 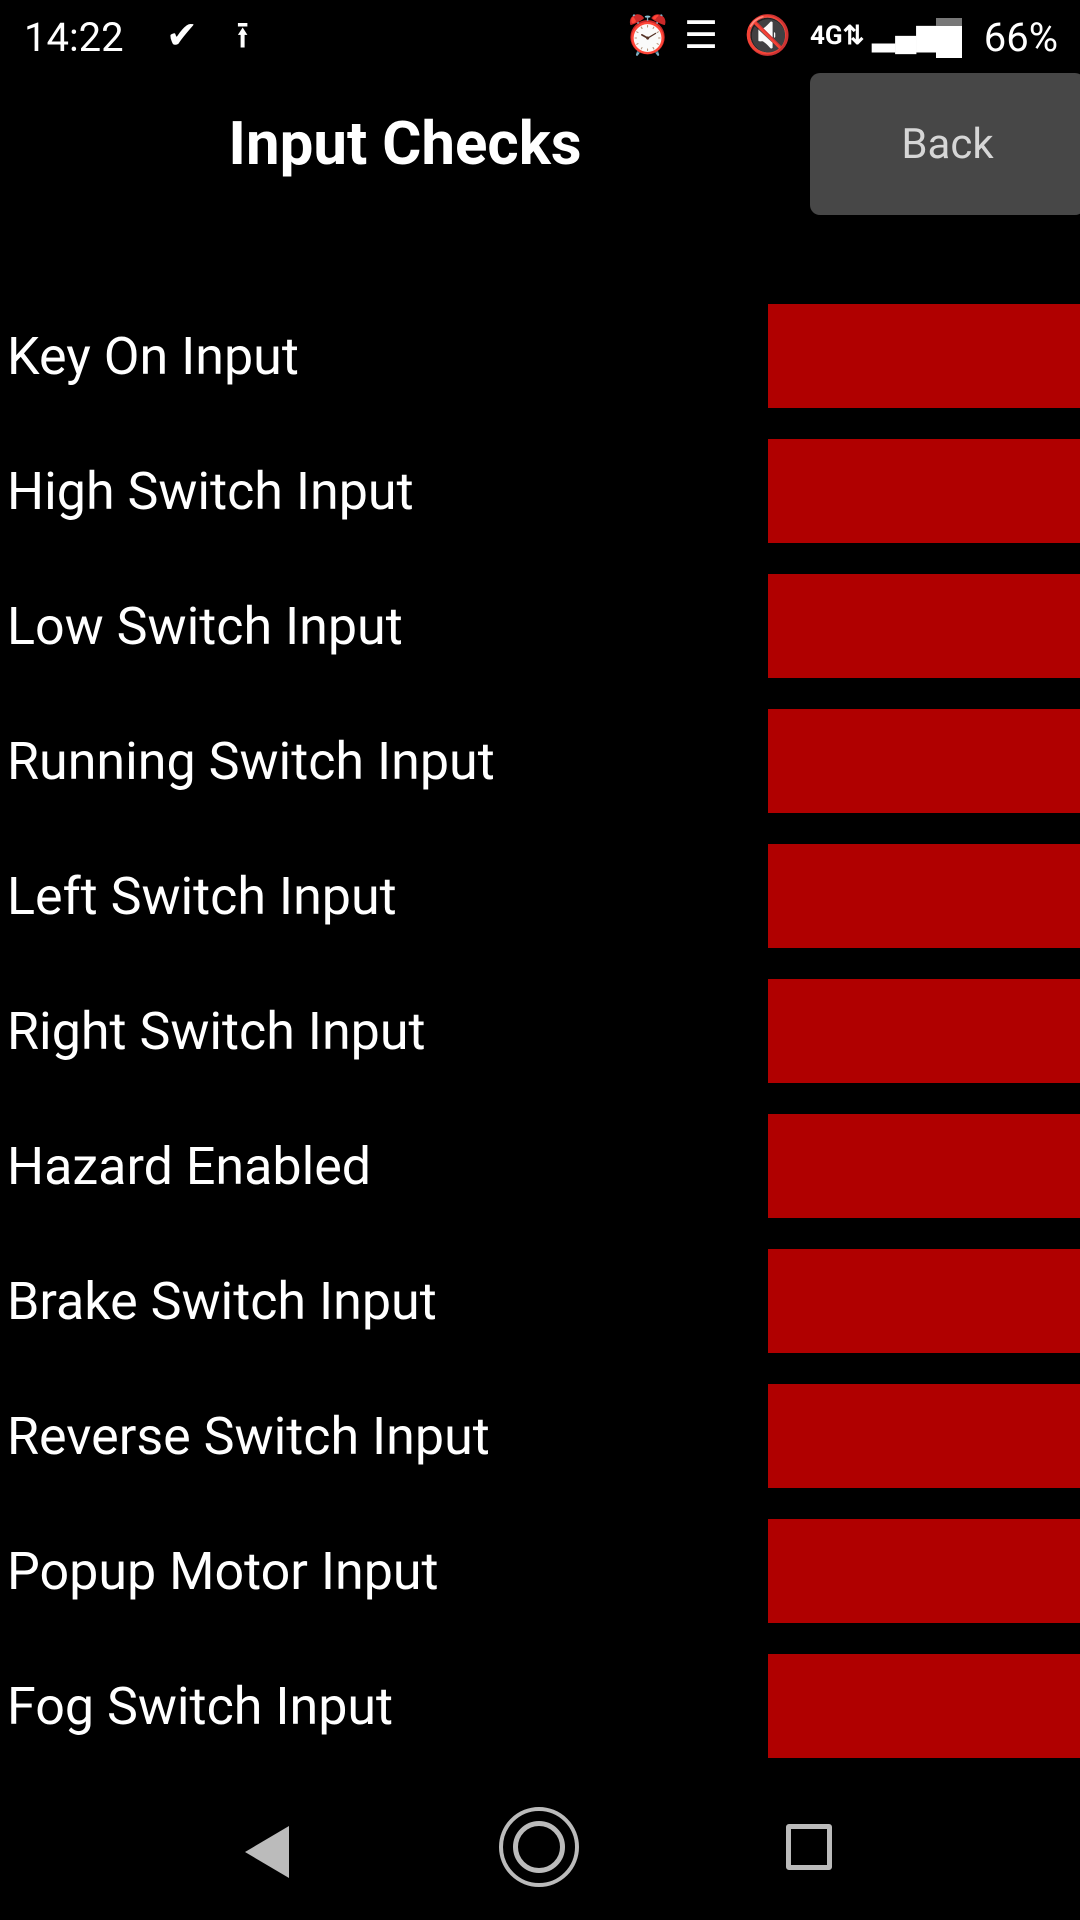 I want to click on signal-icon: ▂▄▆, so click(x=906, y=35).